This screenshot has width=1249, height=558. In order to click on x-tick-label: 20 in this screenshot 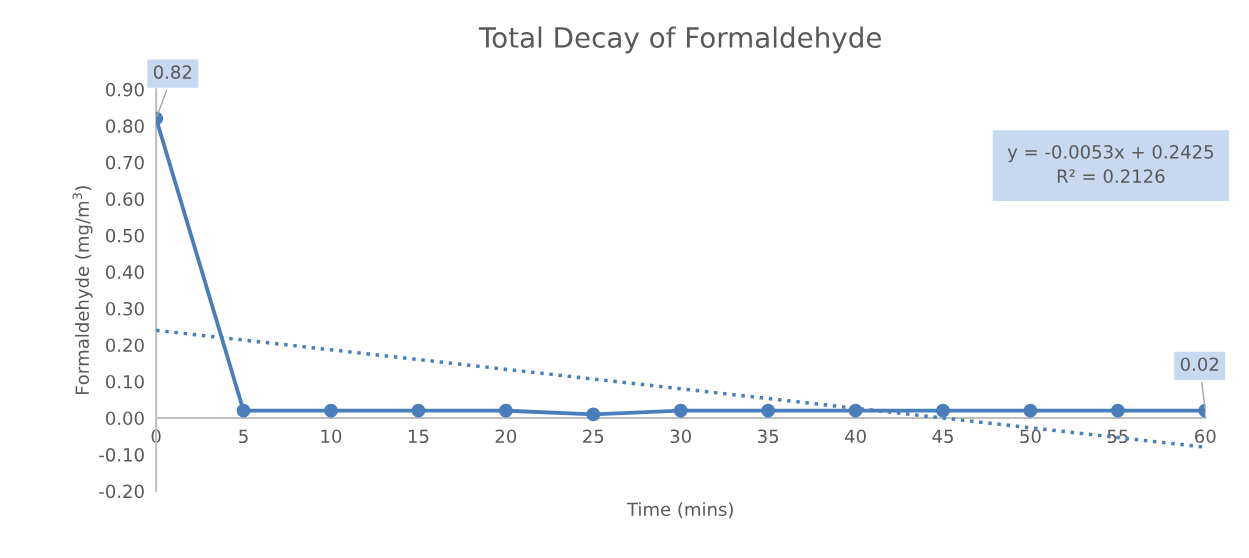, I will do `click(506, 436)`.